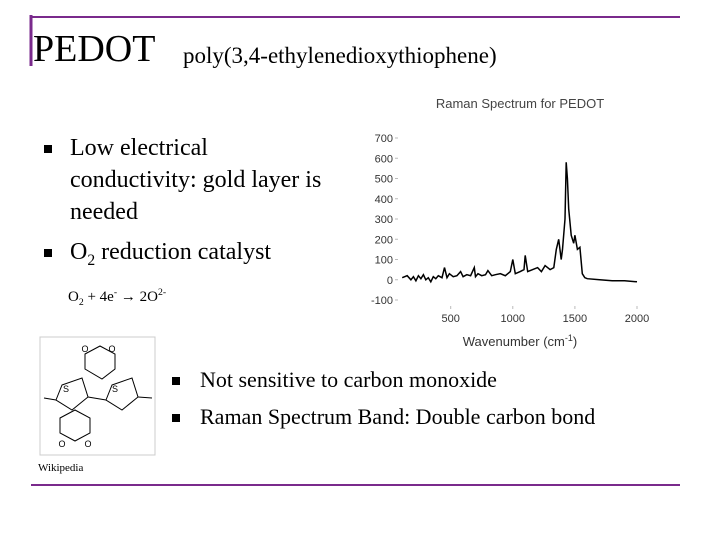 This screenshot has height=540, width=720. Describe the element at coordinates (61, 468) in the screenshot. I see `caption: Wikipedia` at that location.